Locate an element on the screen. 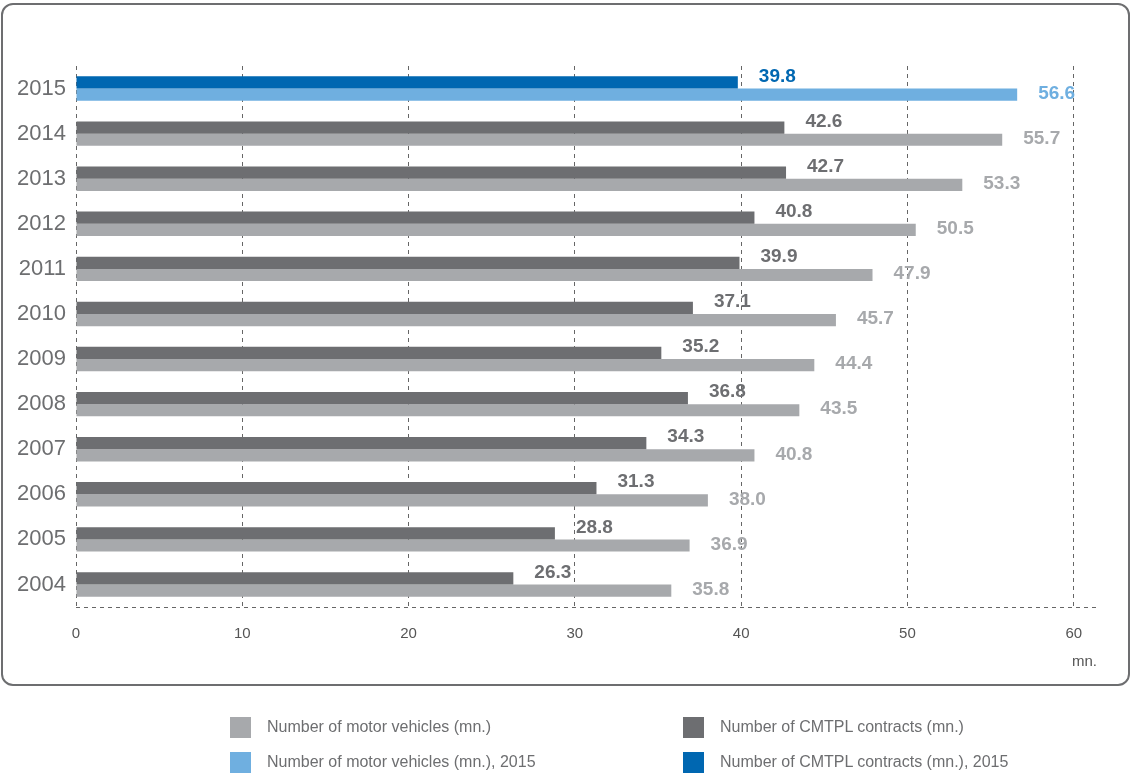  data-label: 34.3 is located at coordinates (686, 436).